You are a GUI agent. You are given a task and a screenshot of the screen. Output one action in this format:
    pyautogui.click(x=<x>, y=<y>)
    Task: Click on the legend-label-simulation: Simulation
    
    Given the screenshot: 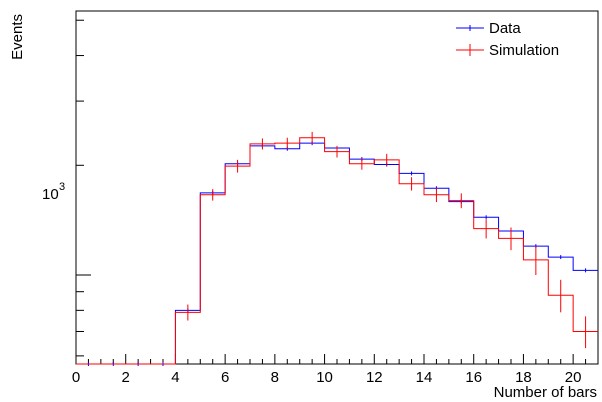 What is the action you would take?
    pyautogui.click(x=524, y=50)
    